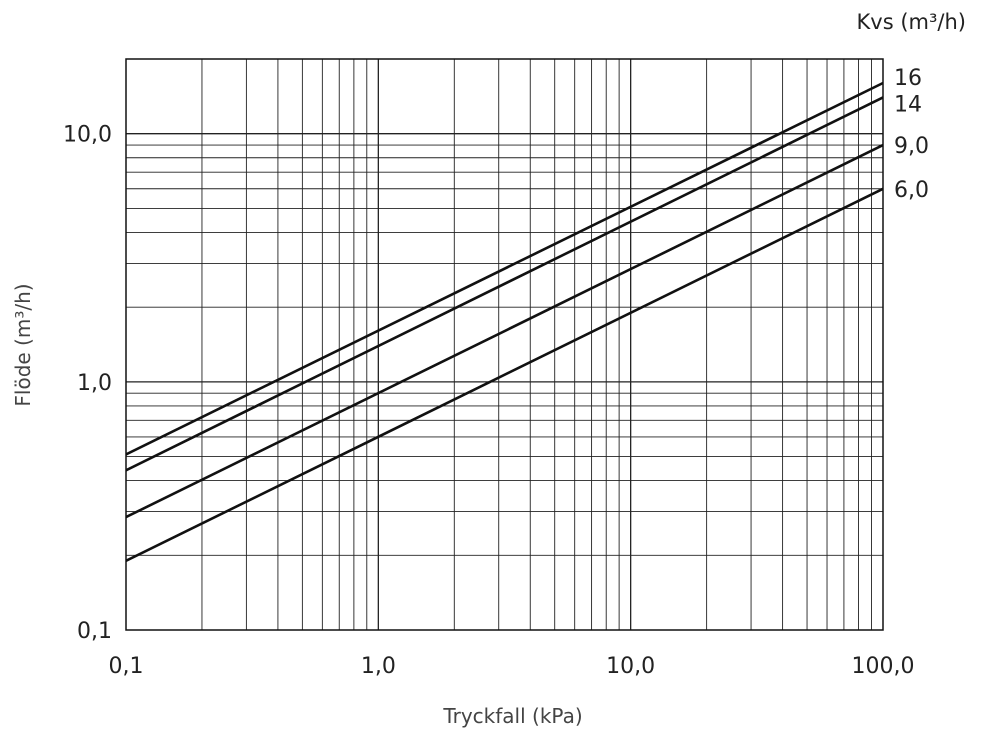 The height and width of the screenshot is (734, 1000). What do you see at coordinates (94, 631) in the screenshot?
I see `y-tick-label: 0,1` at bounding box center [94, 631].